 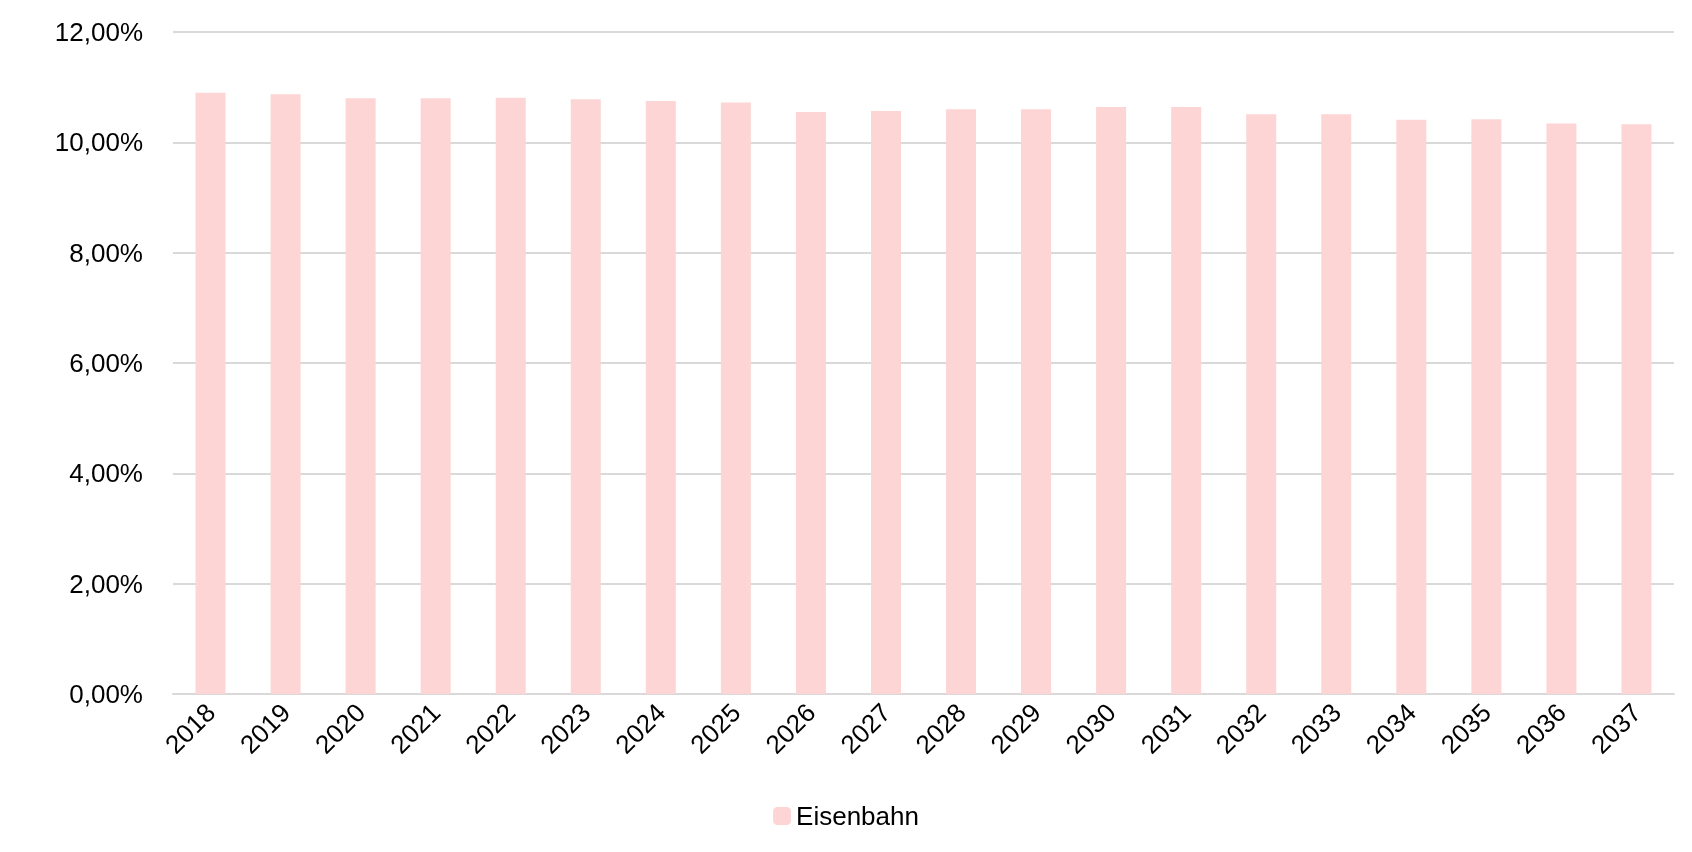 What do you see at coordinates (98, 32) in the screenshot?
I see `y-tick-label: 12,00%` at bounding box center [98, 32].